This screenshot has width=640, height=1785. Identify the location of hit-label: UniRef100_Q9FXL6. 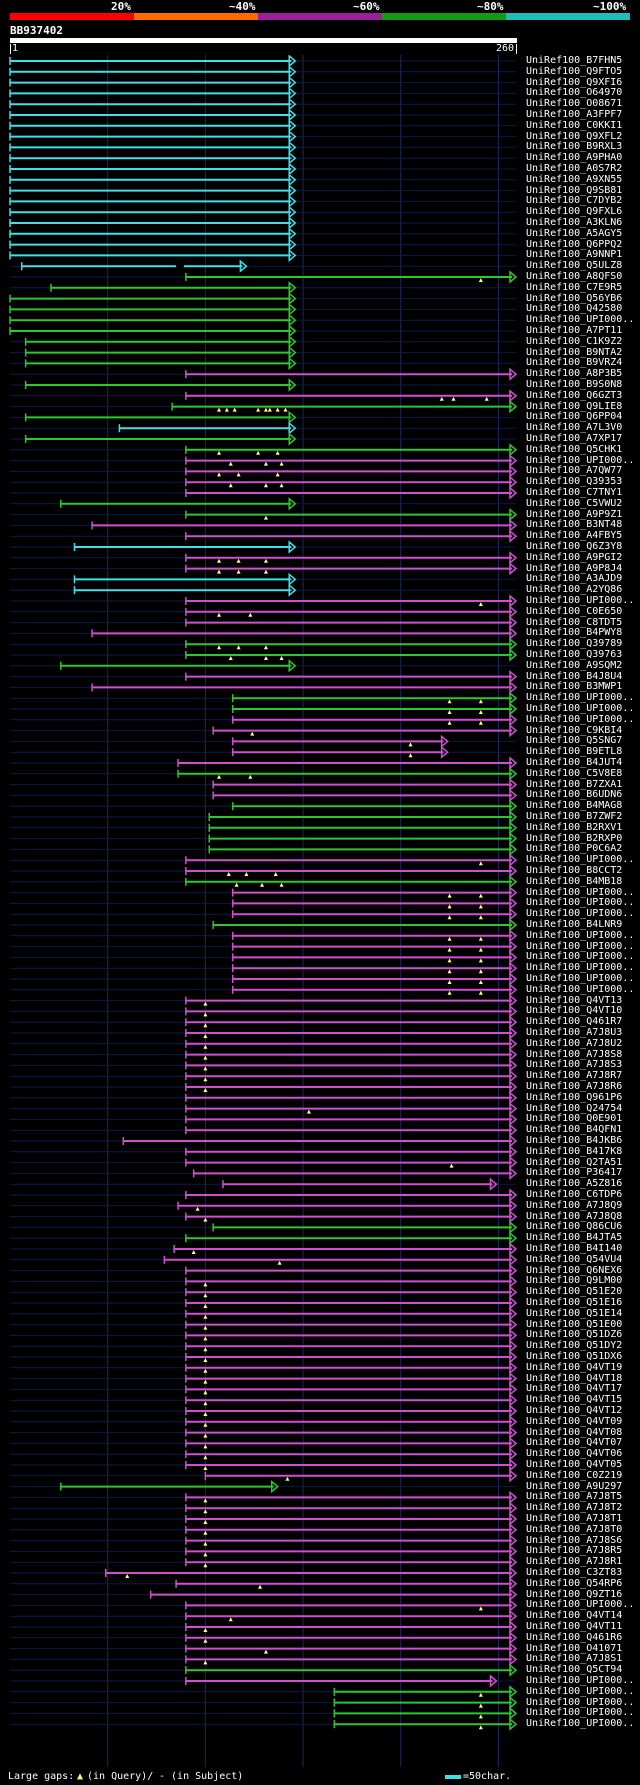
(574, 212).